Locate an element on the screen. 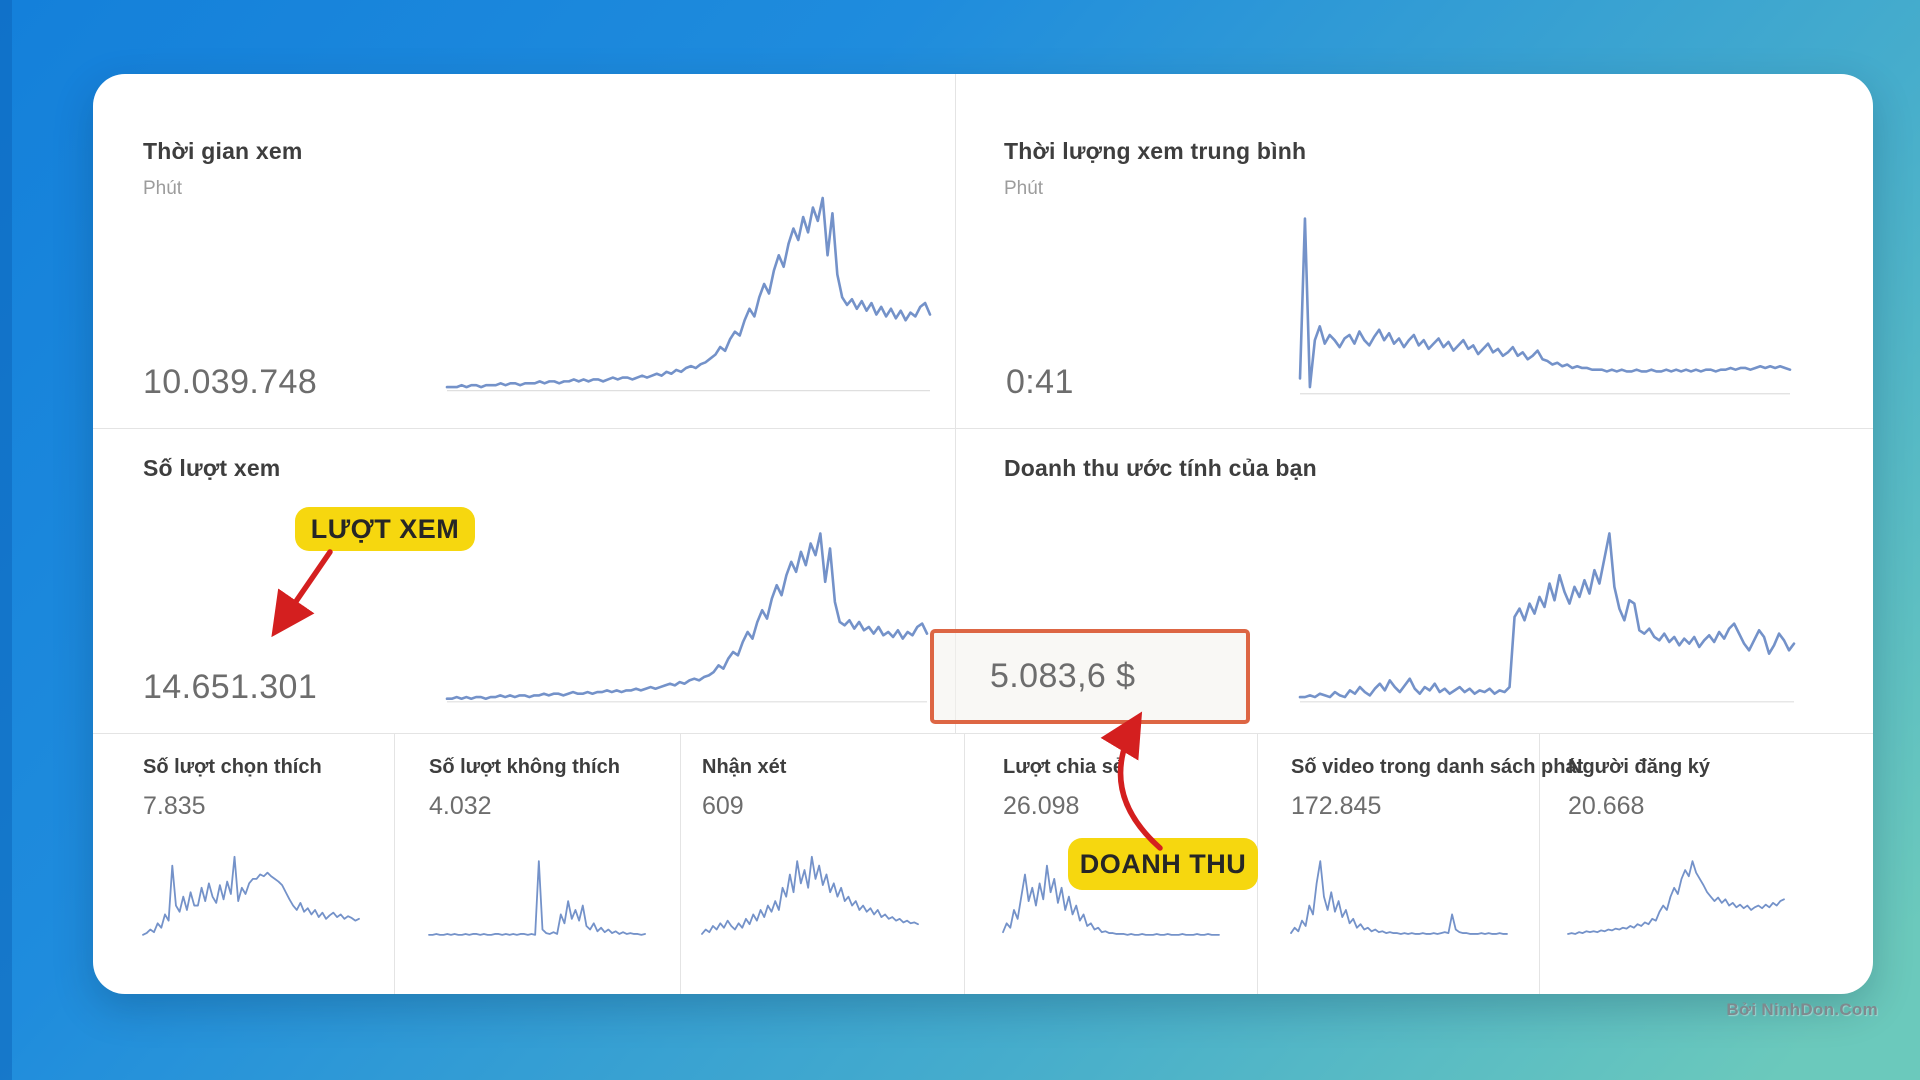 The image size is (1920, 1080). revenue-sparkline-chart is located at coordinates (1547, 616).